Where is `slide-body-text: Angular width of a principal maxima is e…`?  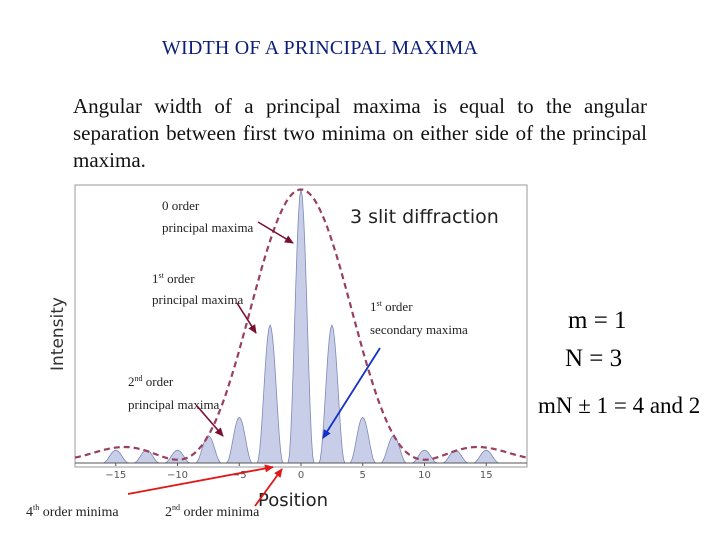
slide-body-text: Angular width of a principal maxima is e… is located at coordinates (360, 133).